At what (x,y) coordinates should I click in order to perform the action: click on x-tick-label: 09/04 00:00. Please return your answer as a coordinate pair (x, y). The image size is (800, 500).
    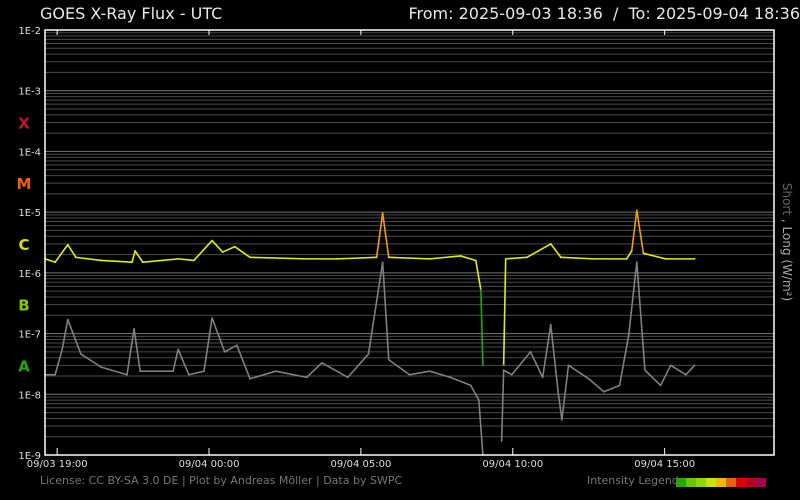
    Looking at the image, I should click on (209, 464).